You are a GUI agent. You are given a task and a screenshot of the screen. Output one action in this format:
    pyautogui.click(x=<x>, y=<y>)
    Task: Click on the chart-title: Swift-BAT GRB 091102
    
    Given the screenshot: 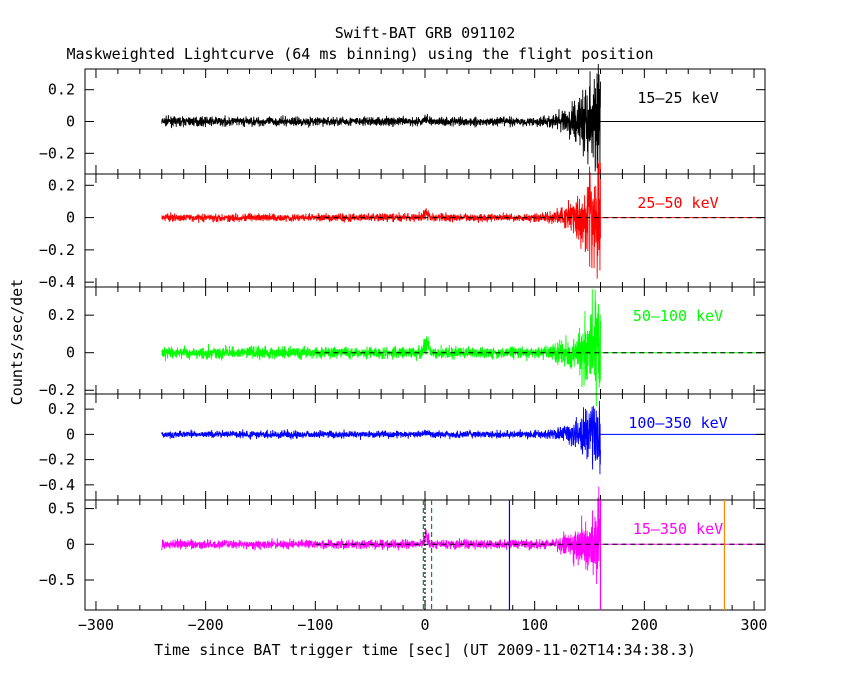 What is the action you would take?
    pyautogui.click(x=425, y=33)
    